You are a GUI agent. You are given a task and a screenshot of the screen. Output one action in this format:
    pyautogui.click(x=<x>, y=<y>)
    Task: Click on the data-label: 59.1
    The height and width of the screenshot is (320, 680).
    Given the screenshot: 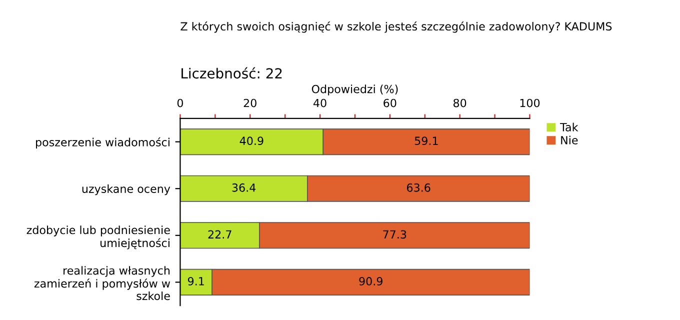 What is the action you would take?
    pyautogui.click(x=426, y=141)
    